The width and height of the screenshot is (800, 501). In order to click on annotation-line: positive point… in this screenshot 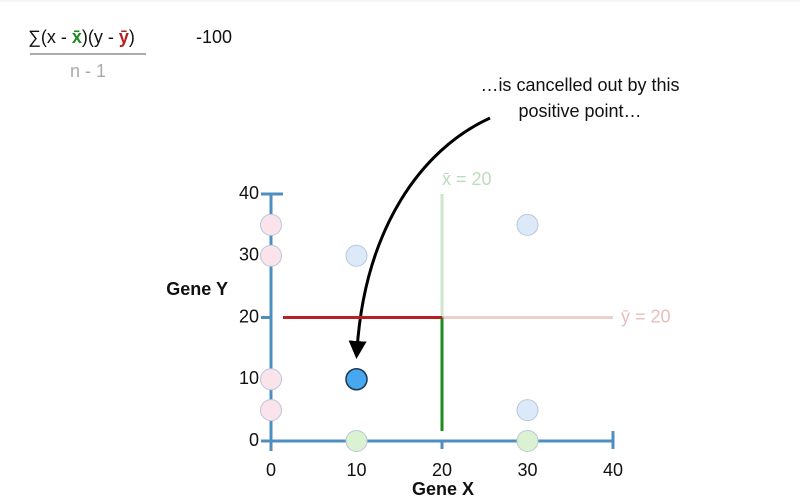, I will do `click(579, 111)`.